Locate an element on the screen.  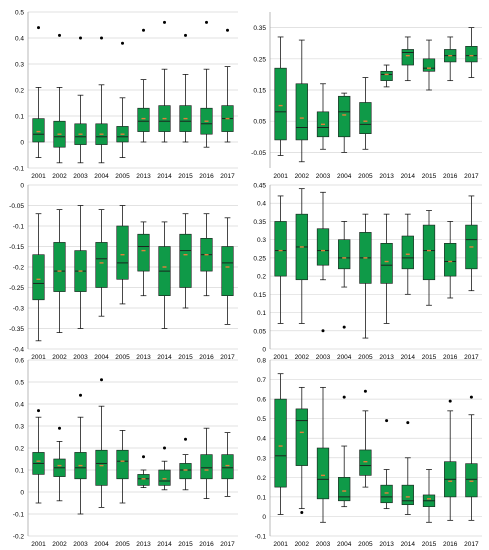
box-2005 is located at coordinates (365, 276).